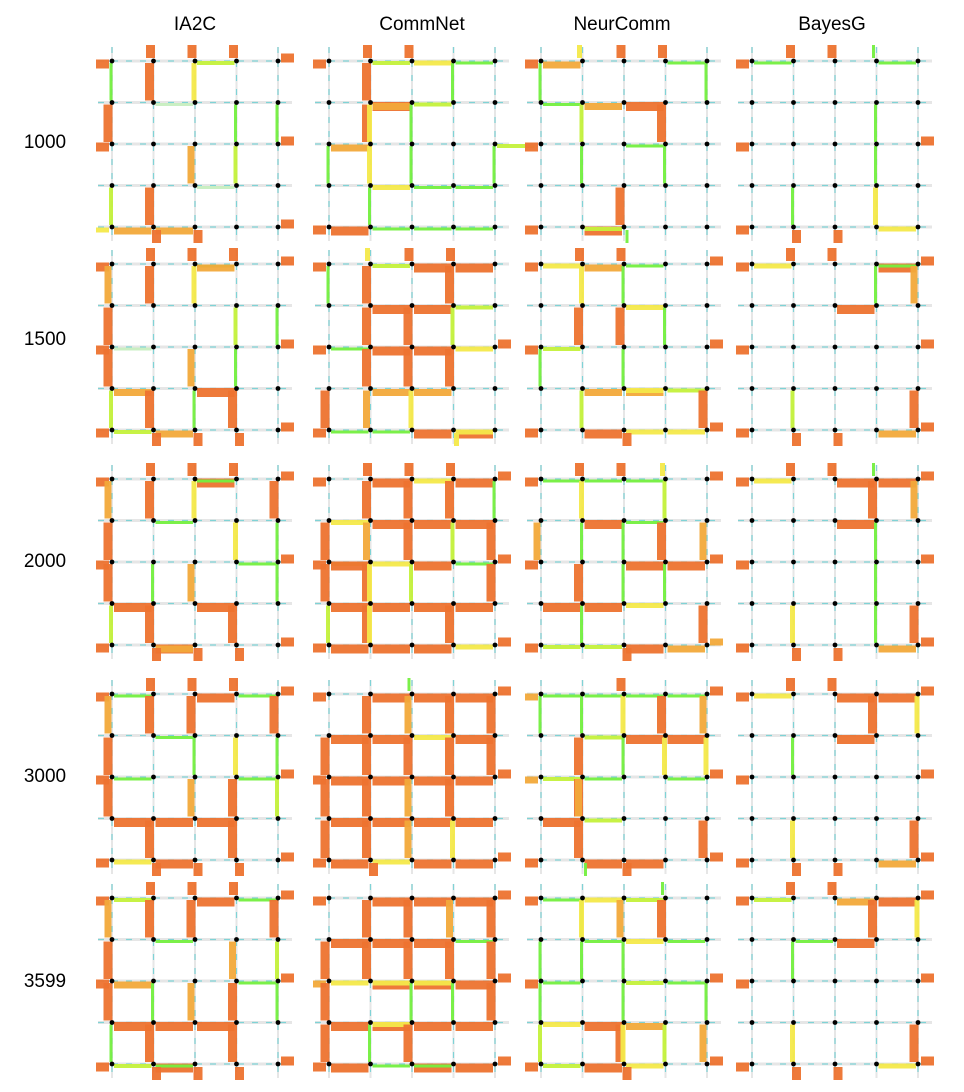  I want to click on panel-ia2c-2000, so click(197, 559).